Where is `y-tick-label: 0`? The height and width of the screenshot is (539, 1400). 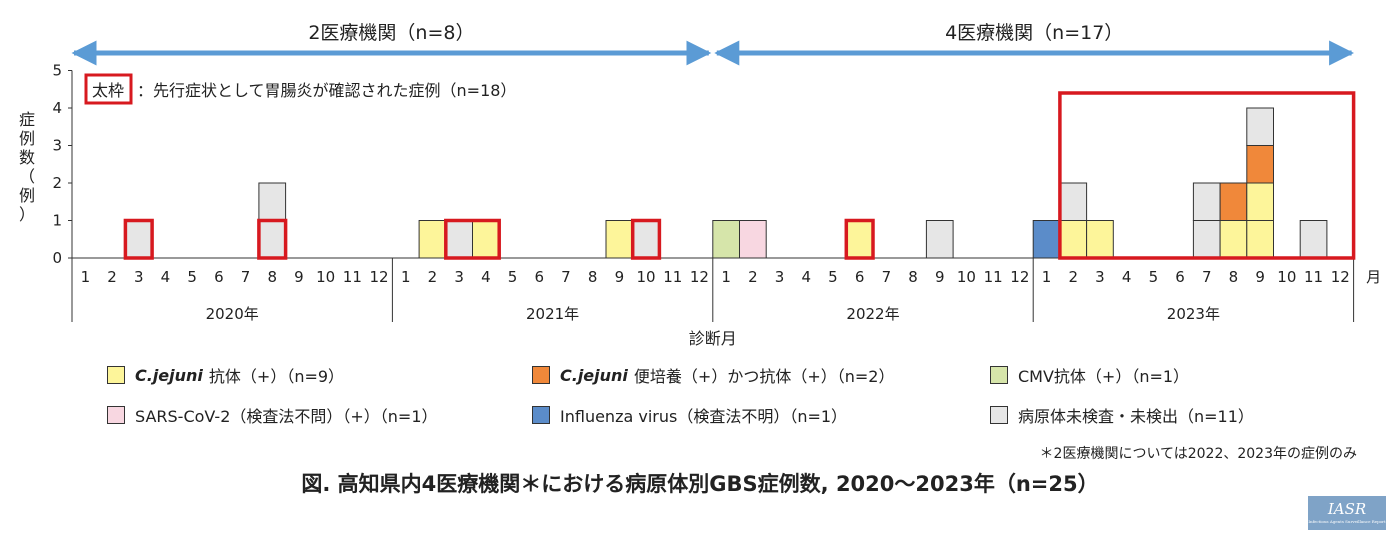 y-tick-label: 0 is located at coordinates (57, 258).